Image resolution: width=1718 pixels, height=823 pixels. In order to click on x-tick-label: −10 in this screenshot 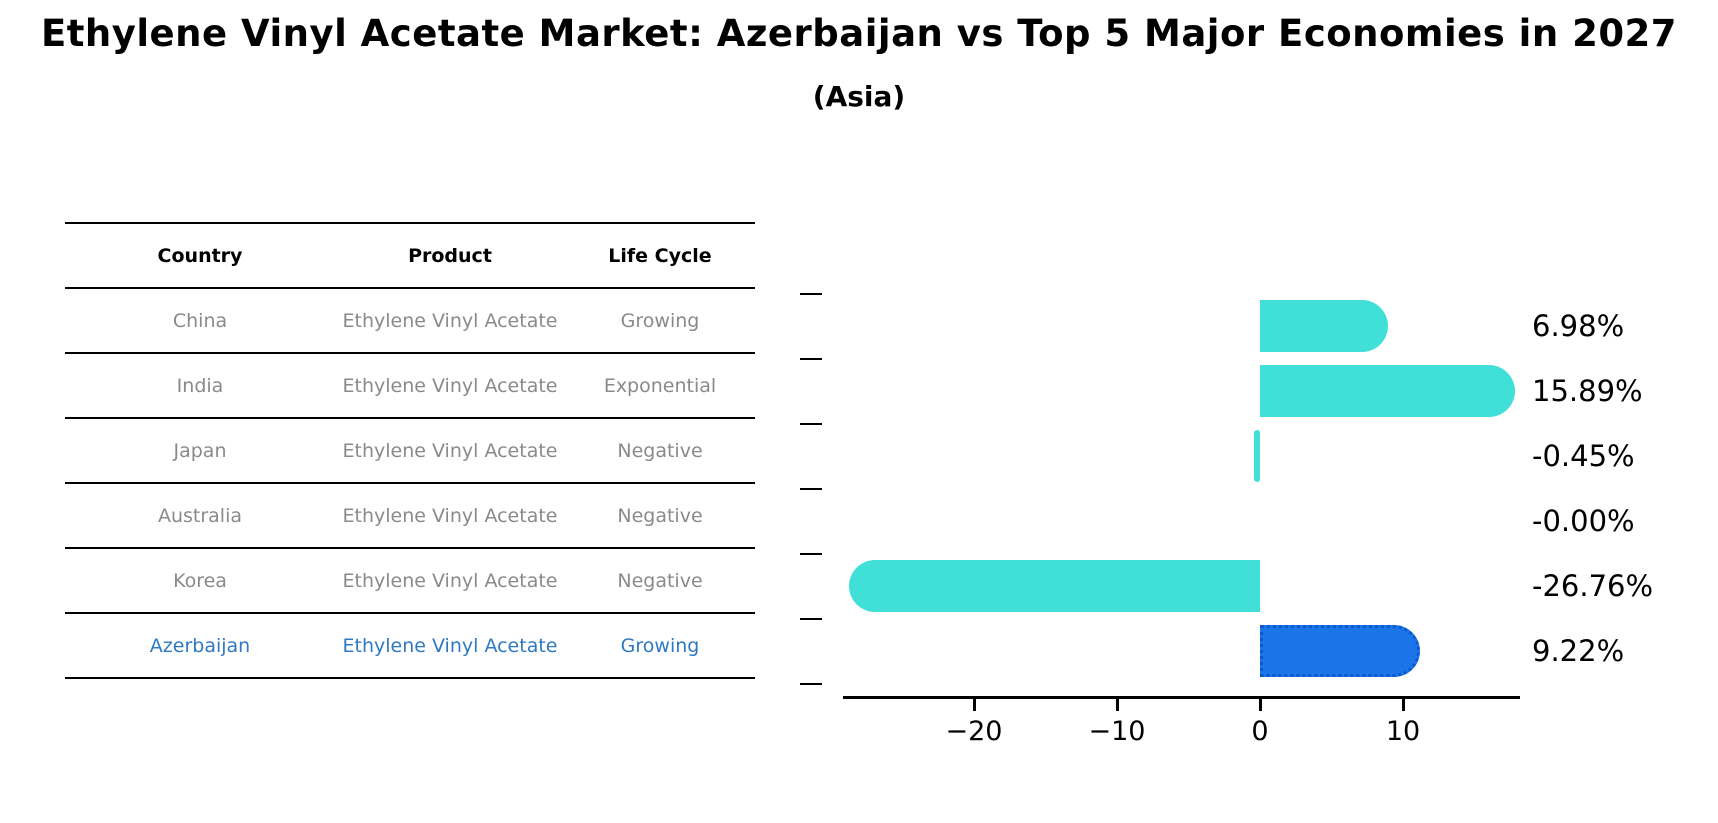, I will do `click(1117, 731)`.